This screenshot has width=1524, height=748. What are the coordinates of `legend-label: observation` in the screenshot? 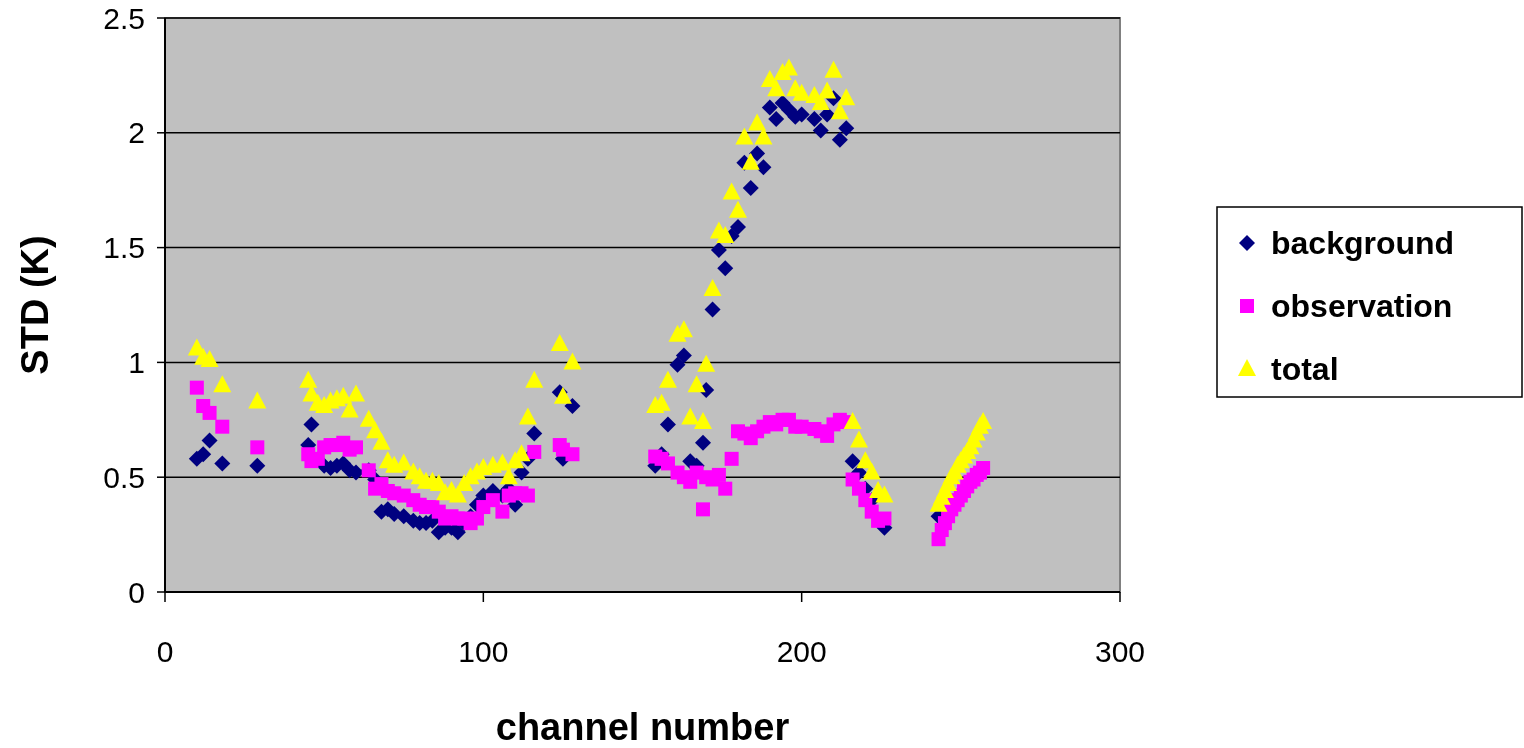 It's located at (1362, 306).